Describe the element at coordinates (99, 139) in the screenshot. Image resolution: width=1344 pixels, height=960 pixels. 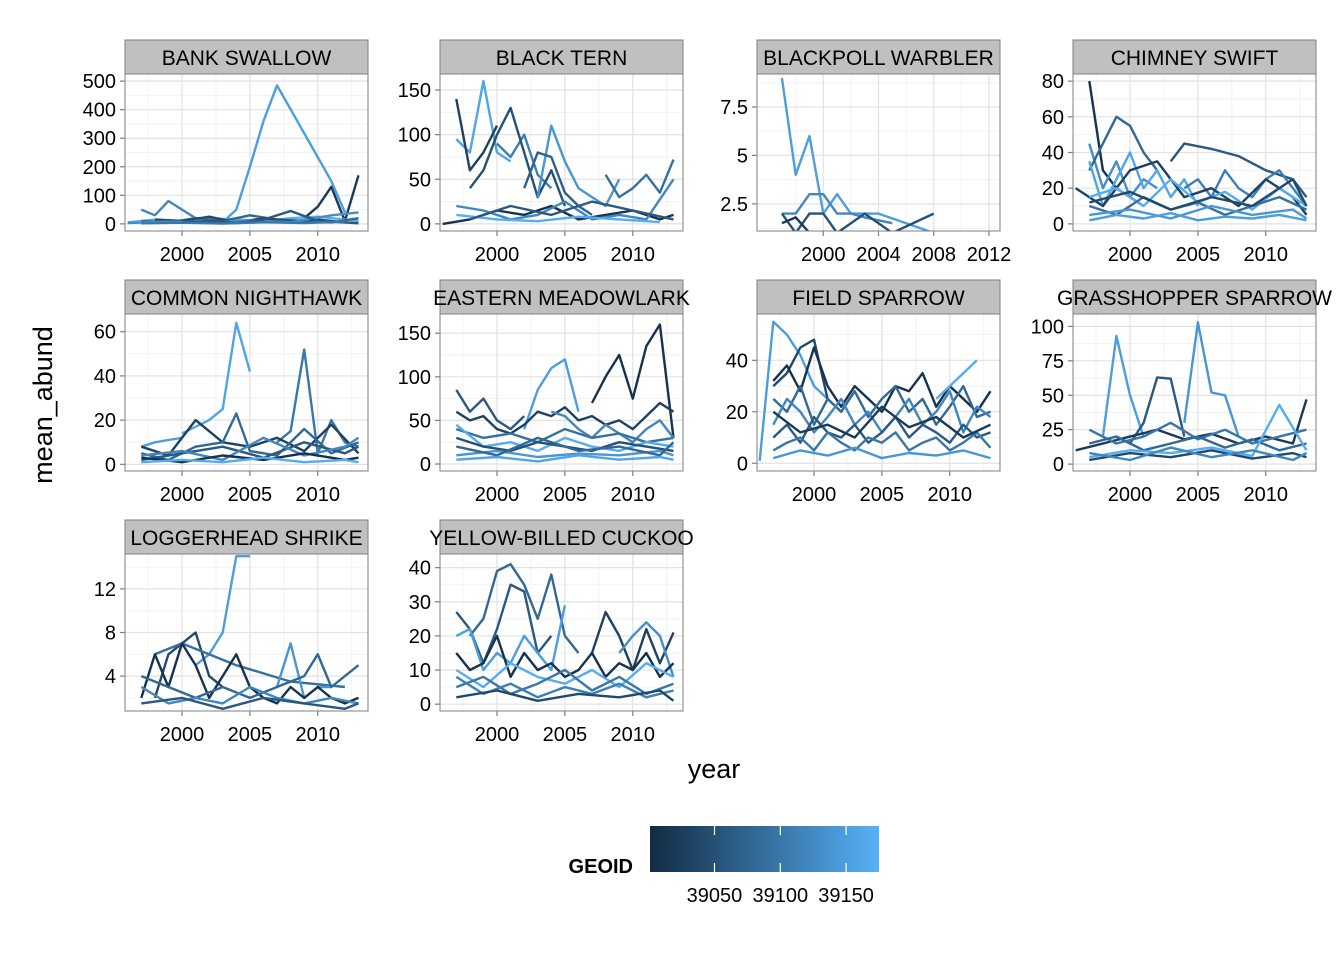
I see `y-tick-label: 300` at that location.